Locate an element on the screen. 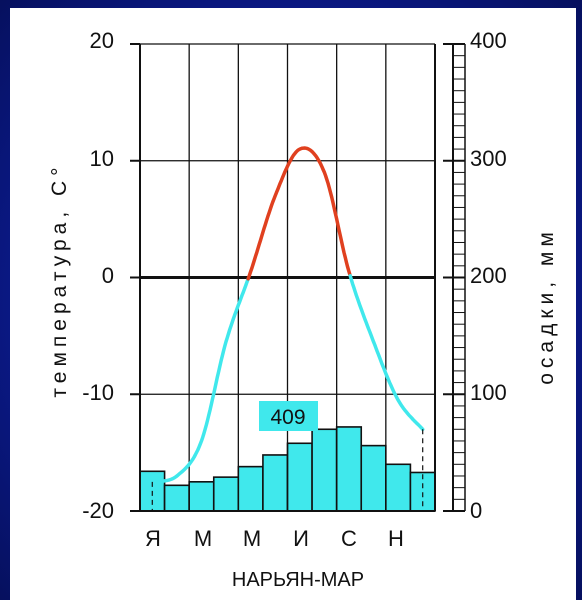 This screenshot has height=600, width=582. y-left-tick-labels: 20 10 0 -10 -20 is located at coordinates (98, 275).